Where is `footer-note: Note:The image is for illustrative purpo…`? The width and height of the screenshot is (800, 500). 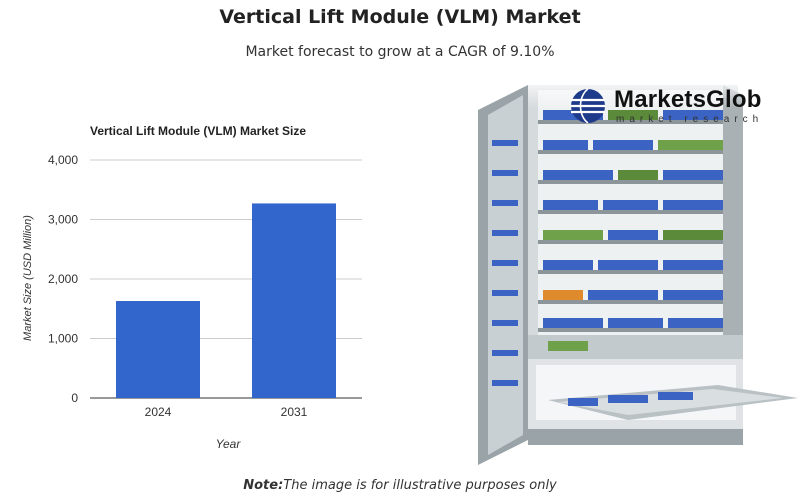
footer-note: Note:The image is for illustrative purpo… is located at coordinates (400, 485).